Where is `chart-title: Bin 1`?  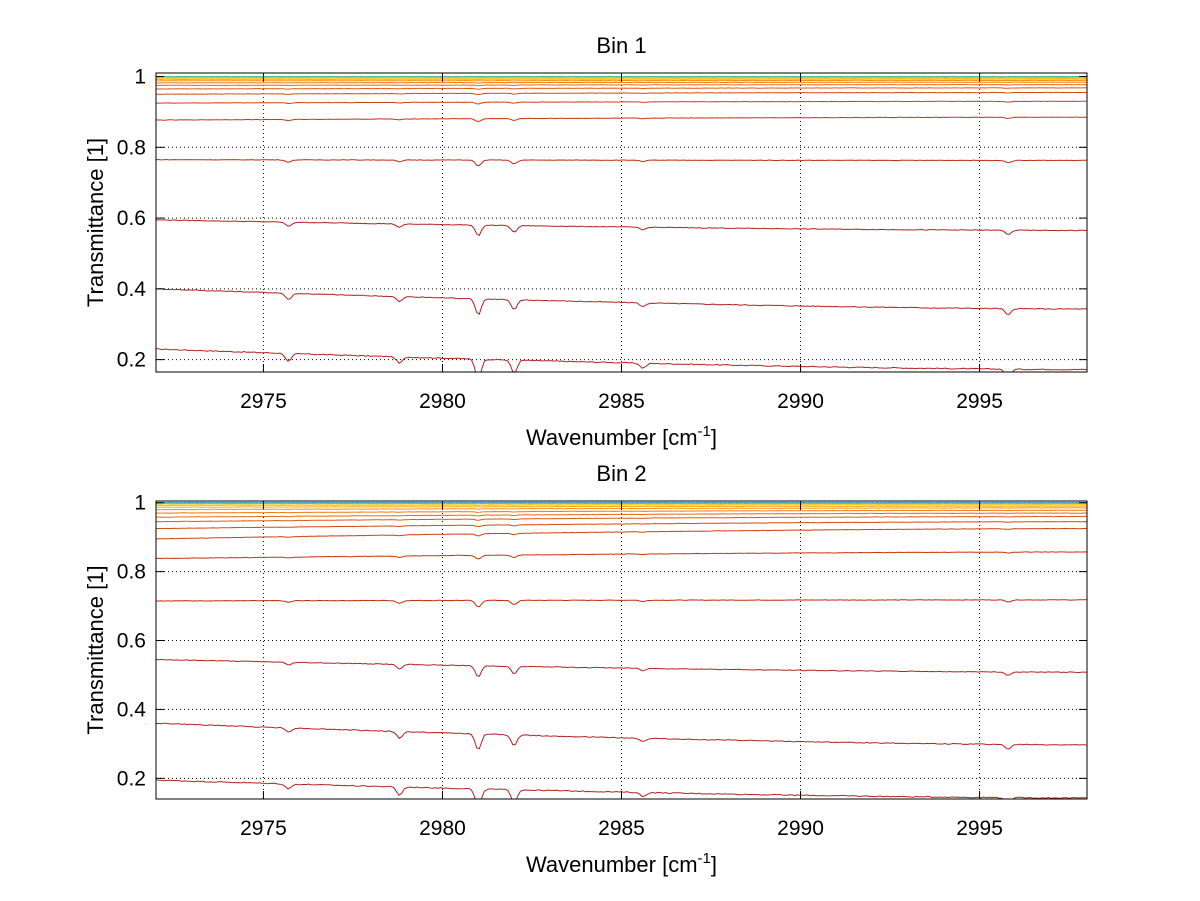
chart-title: Bin 1 is located at coordinates (621, 45).